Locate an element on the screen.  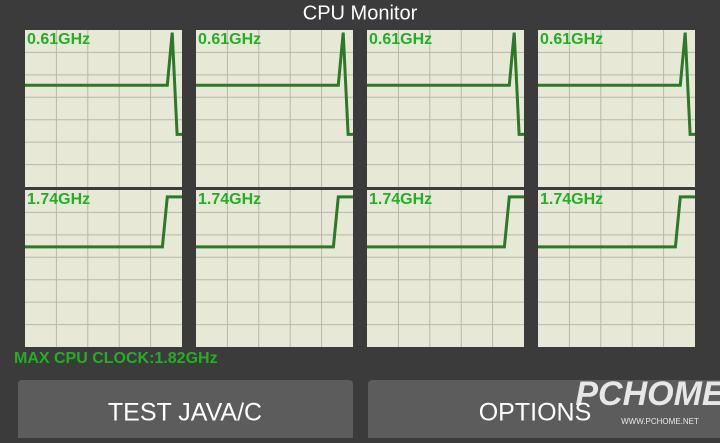
max-clock: MAX CPU CLOCK:1.82GHz is located at coordinates (116, 358).